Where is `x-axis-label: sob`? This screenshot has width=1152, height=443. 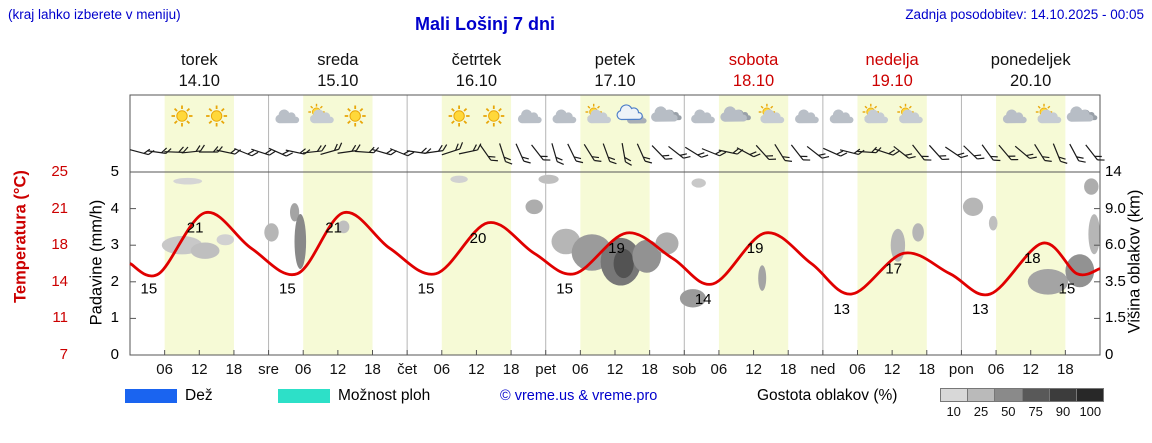
x-axis-label: sob is located at coordinates (684, 369).